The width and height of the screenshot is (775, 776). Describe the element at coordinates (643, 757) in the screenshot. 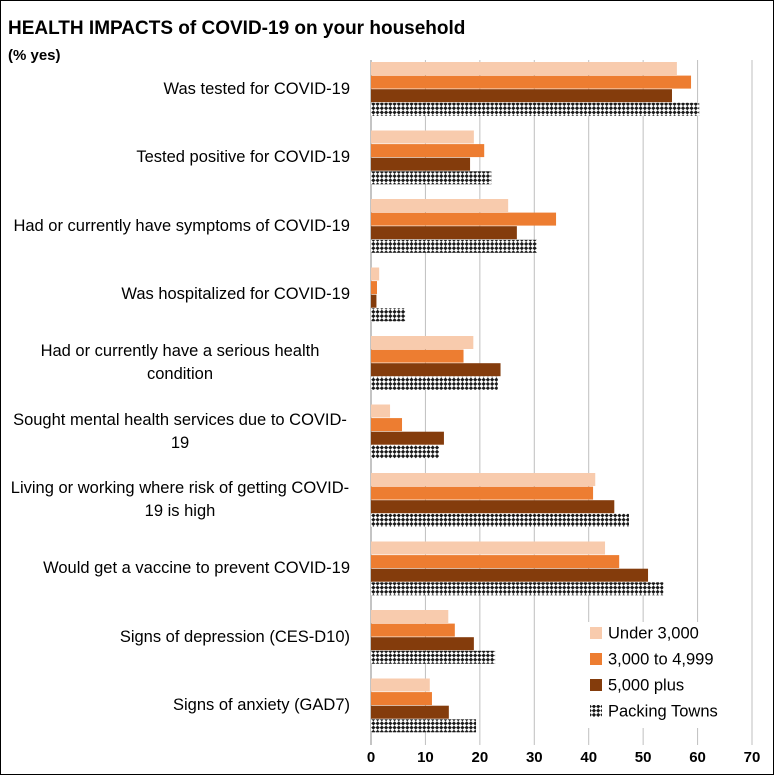

I see `x-tick-label: 50` at that location.